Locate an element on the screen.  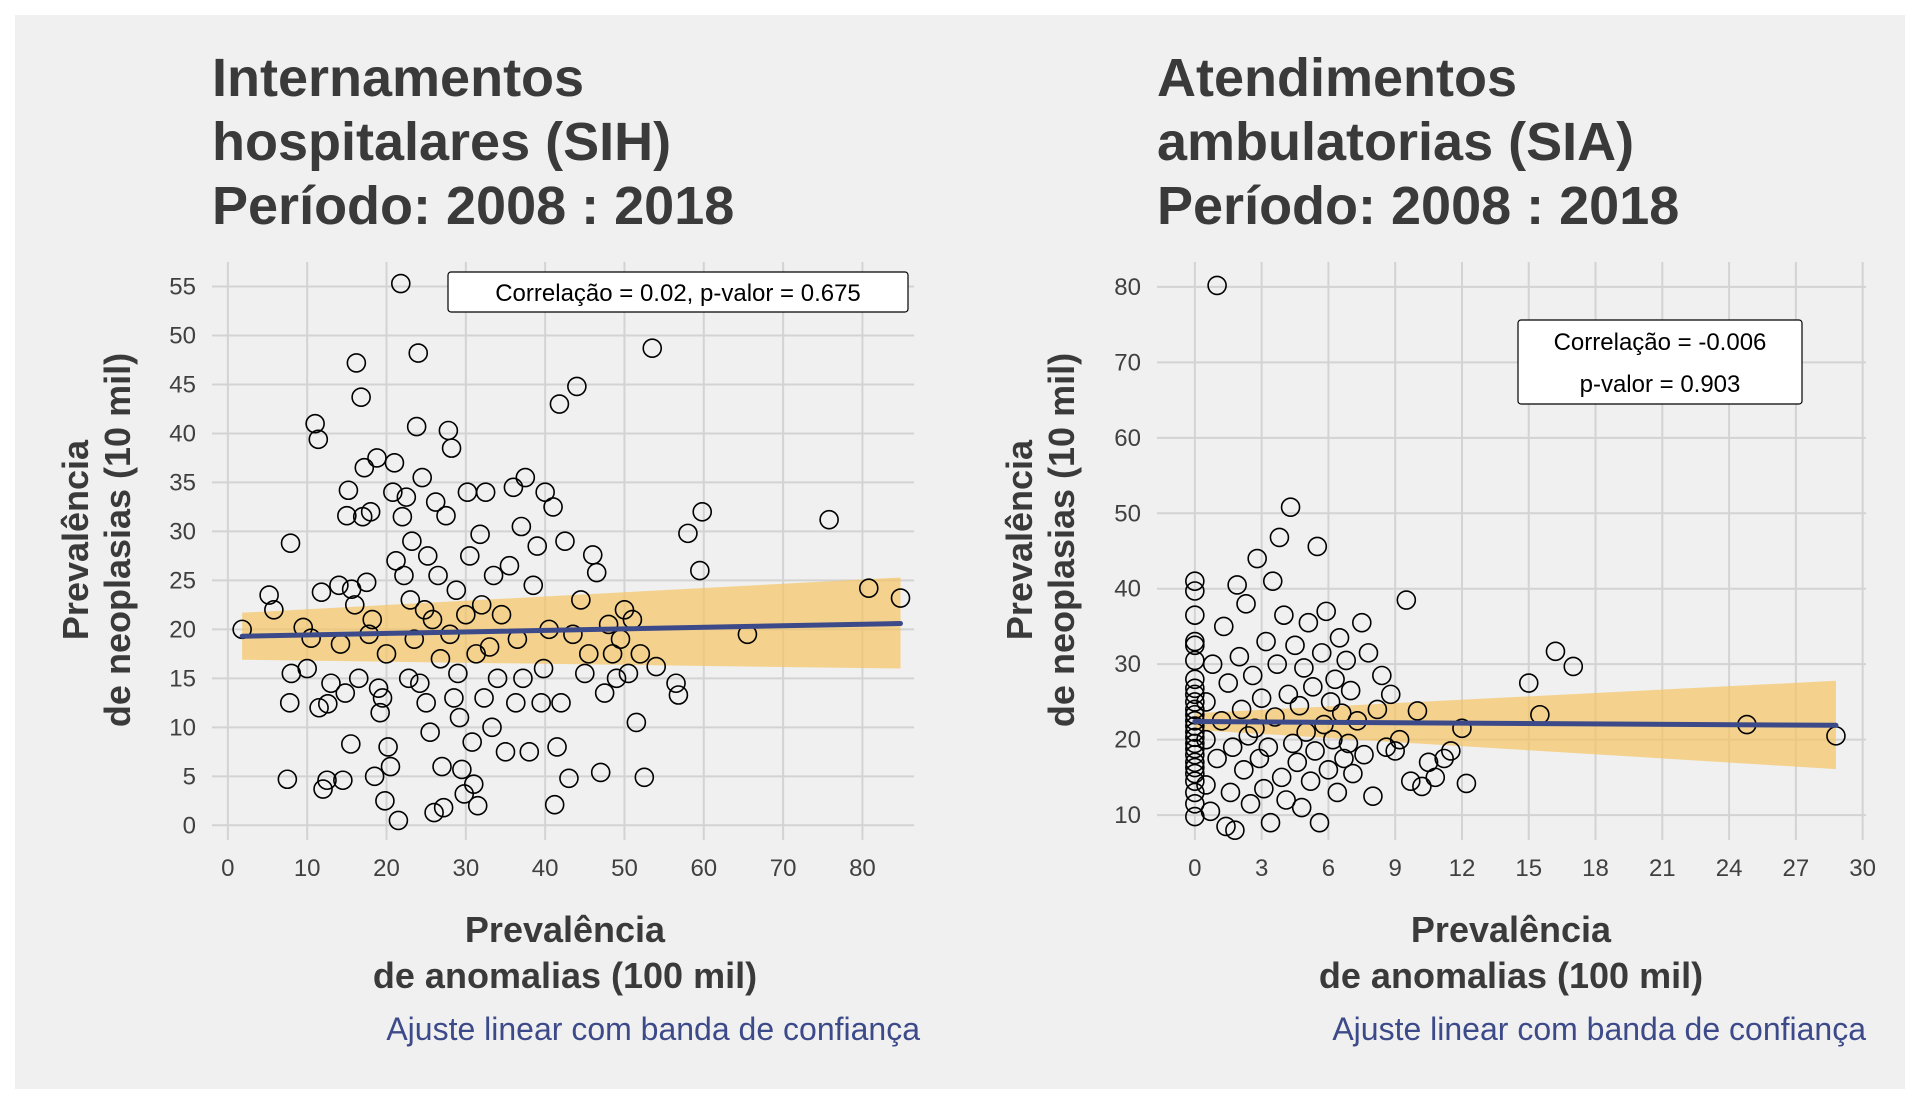
chart-1-x-title-line-2: de anomalias (100 mil) is located at coordinates (565, 975).